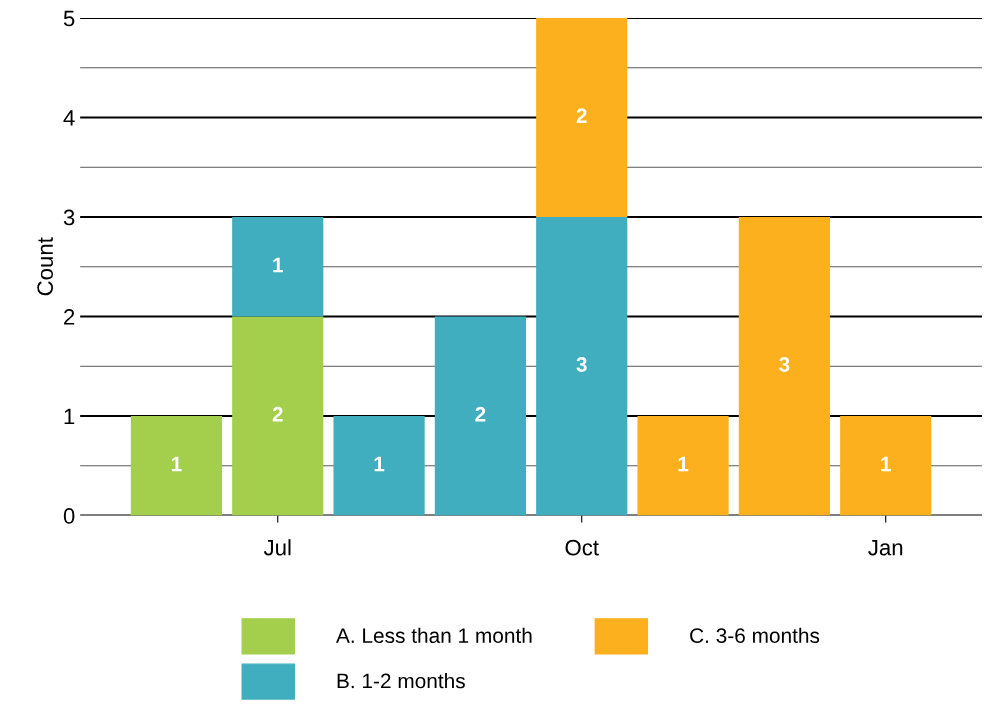 The width and height of the screenshot is (1002, 721). What do you see at coordinates (434, 635) in the screenshot?
I see `legend-label: A. Less than 1 month` at bounding box center [434, 635].